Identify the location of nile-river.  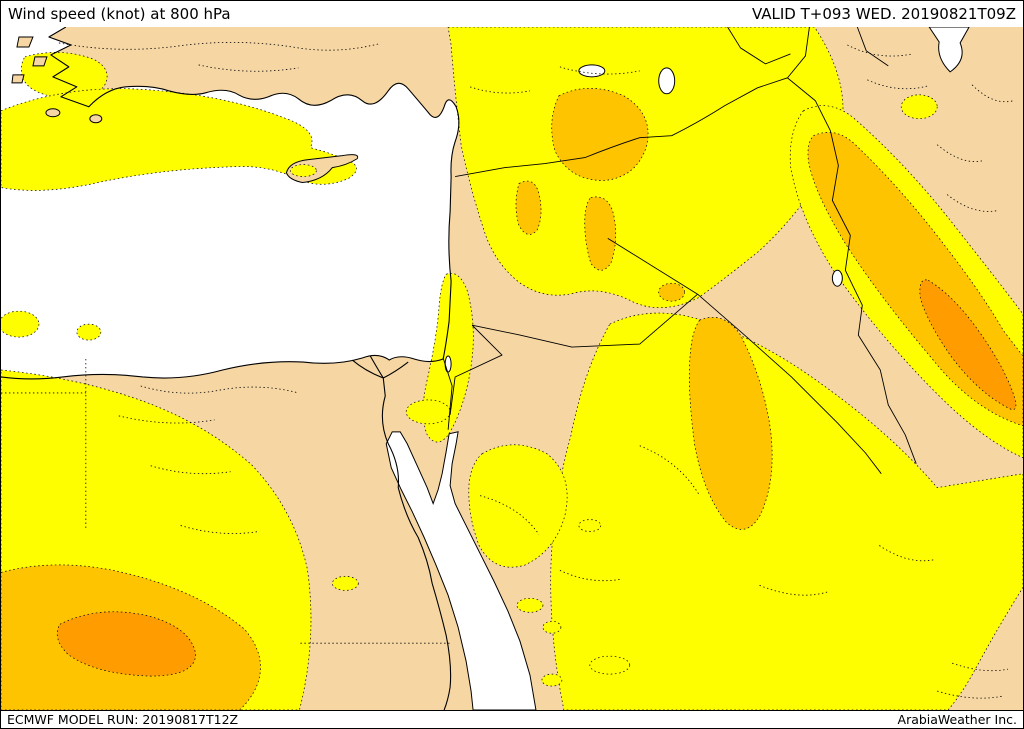
(410, 532).